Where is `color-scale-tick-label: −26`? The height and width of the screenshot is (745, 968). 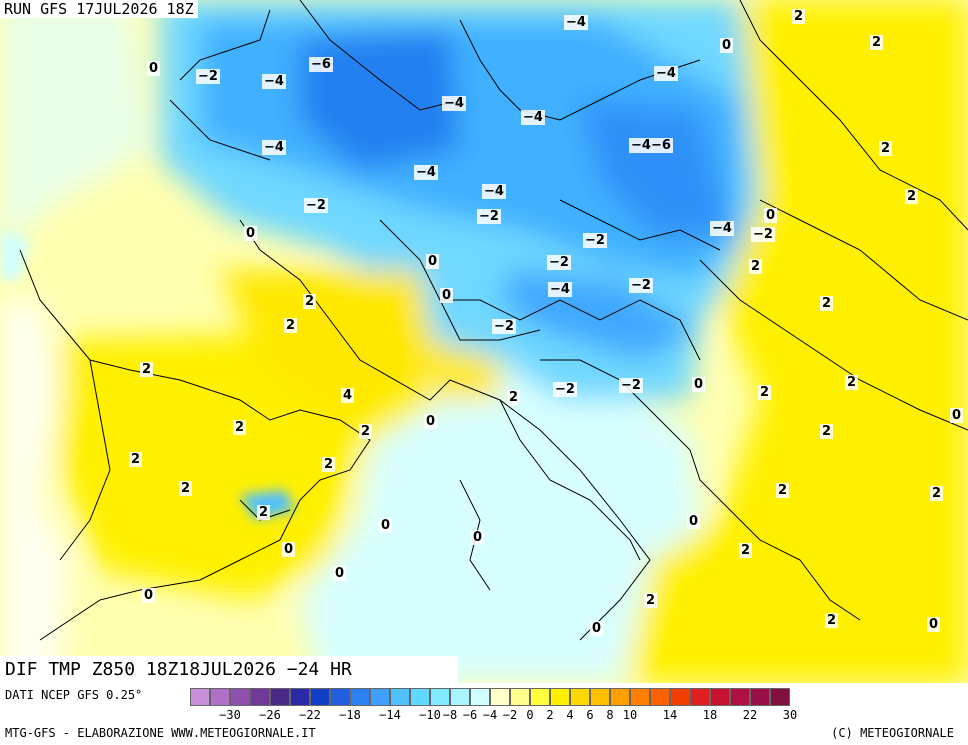 color-scale-tick-label: −26 is located at coordinates (270, 715).